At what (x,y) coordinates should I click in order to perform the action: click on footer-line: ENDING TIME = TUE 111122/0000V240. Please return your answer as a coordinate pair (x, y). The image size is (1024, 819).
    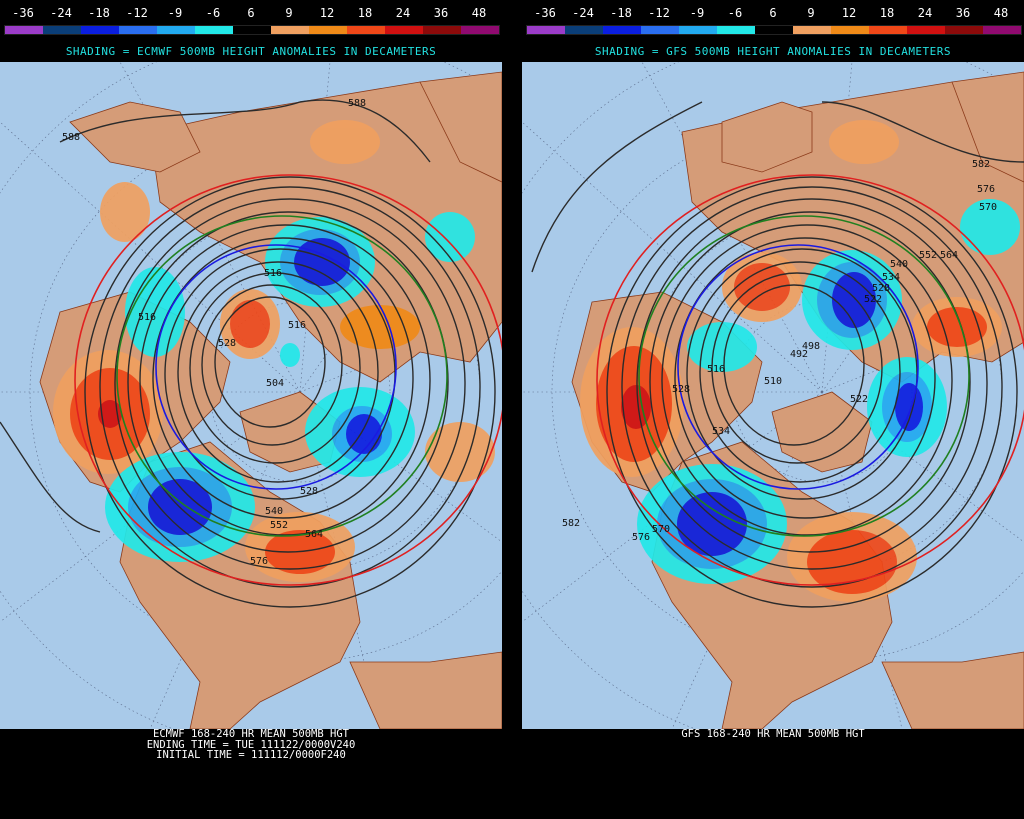
    Looking at the image, I should click on (251, 744).